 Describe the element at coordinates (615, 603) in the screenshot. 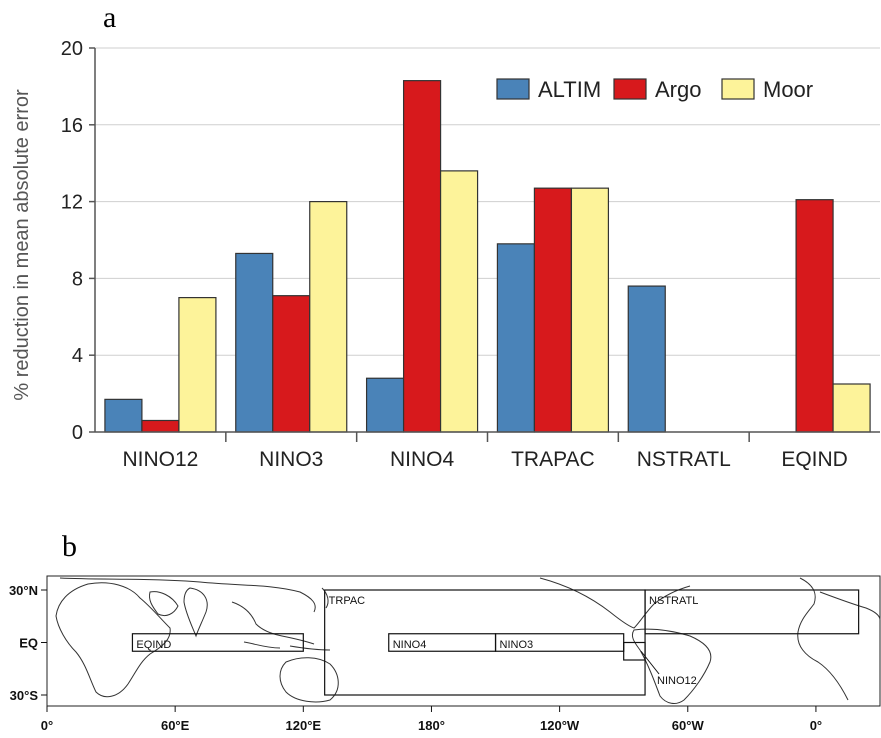

I see `coastline-north-america` at that location.